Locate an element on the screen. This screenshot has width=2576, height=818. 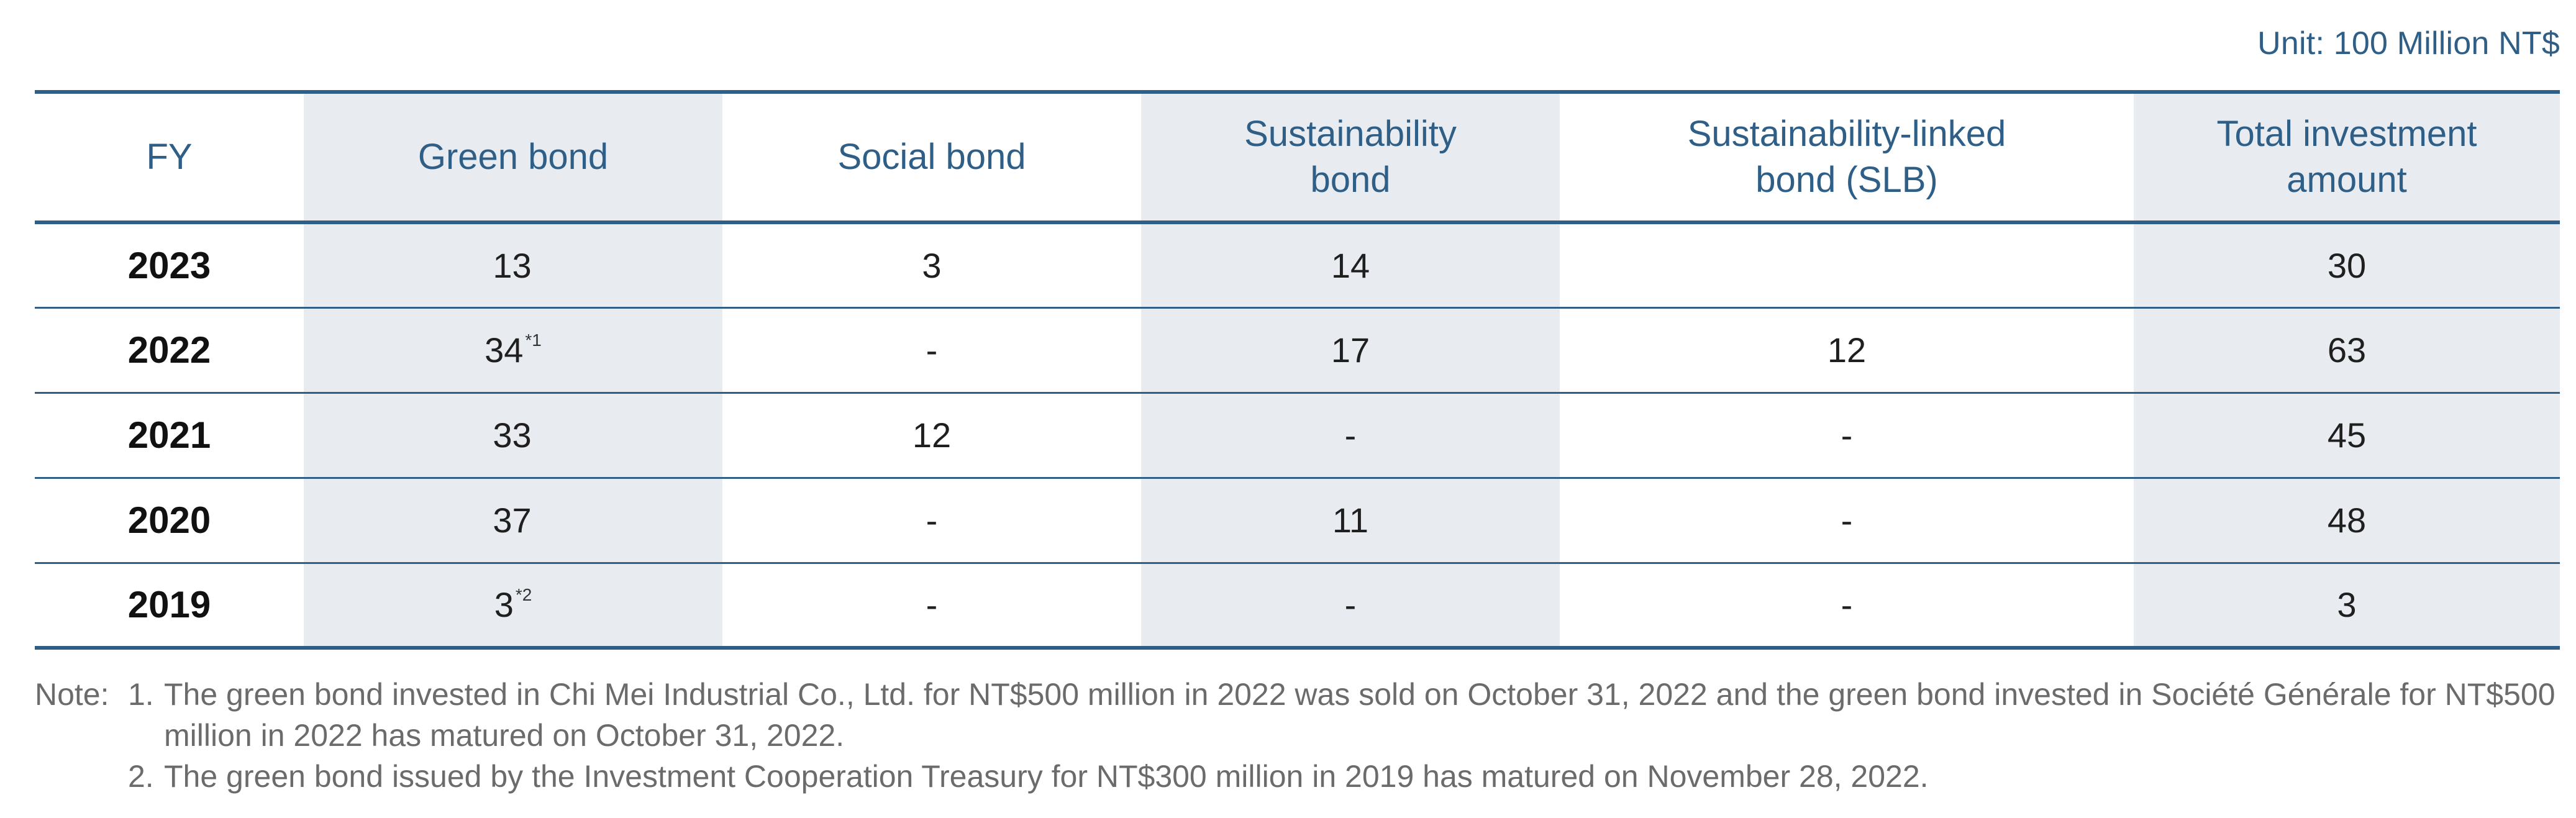
table-row: 2023 13 3 14 30 is located at coordinates (1297, 265).